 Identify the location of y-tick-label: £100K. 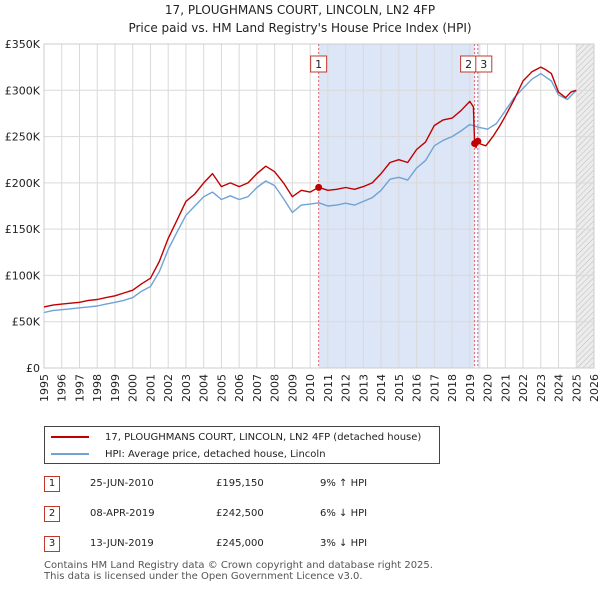
(23, 275).